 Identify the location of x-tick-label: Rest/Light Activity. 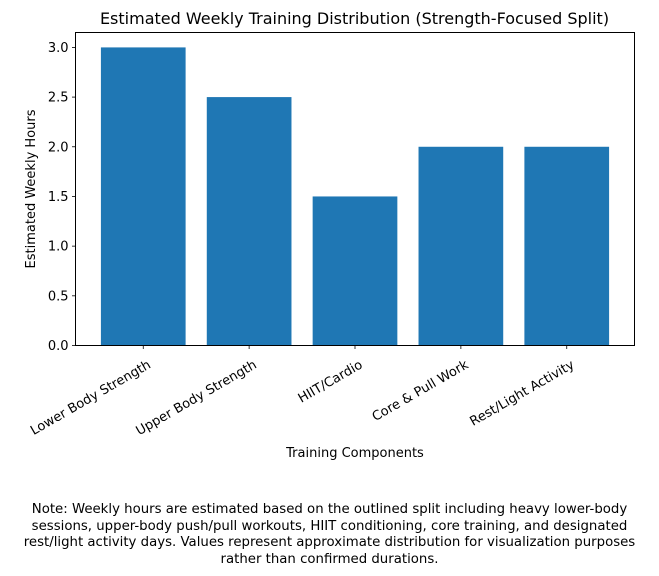
(523, 393).